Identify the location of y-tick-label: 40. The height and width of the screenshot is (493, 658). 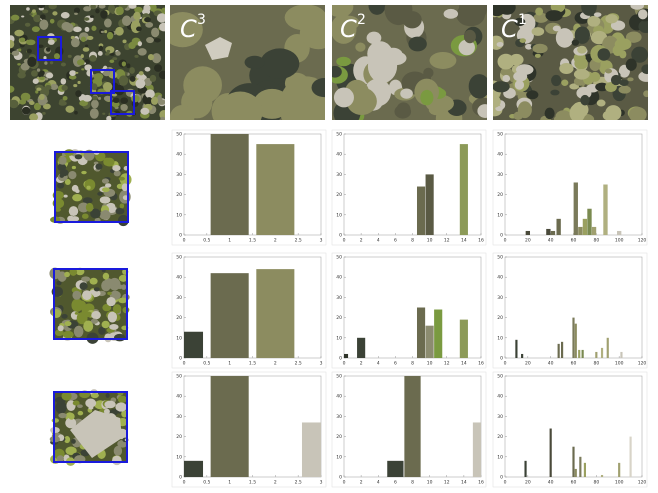
(339, 397).